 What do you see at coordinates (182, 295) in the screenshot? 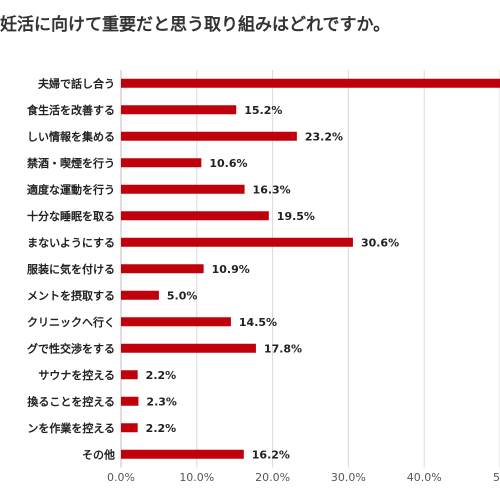
I see `data-label: 5.0%` at bounding box center [182, 295].